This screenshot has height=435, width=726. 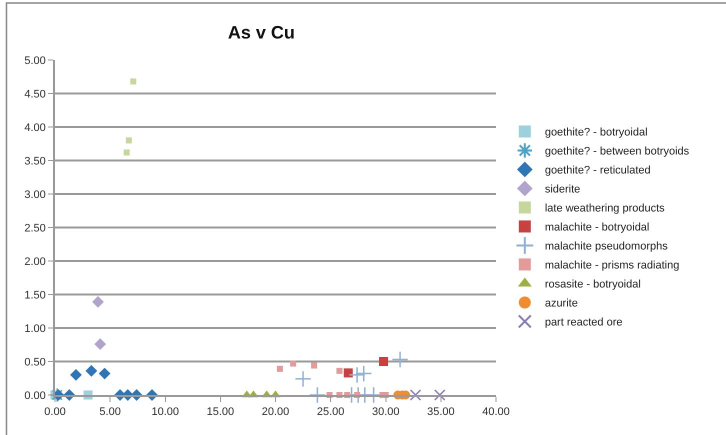 I want to click on legend-label: siderite, so click(x=562, y=190).